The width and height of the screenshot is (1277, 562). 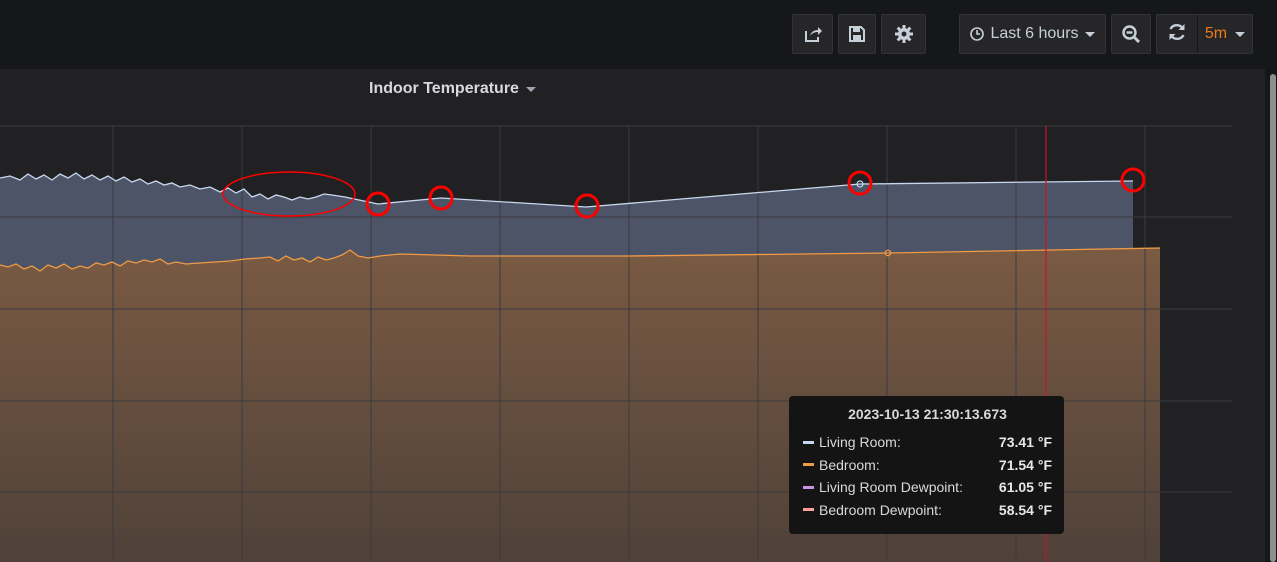 I want to click on zoom-out-icon, so click(x=1131, y=34).